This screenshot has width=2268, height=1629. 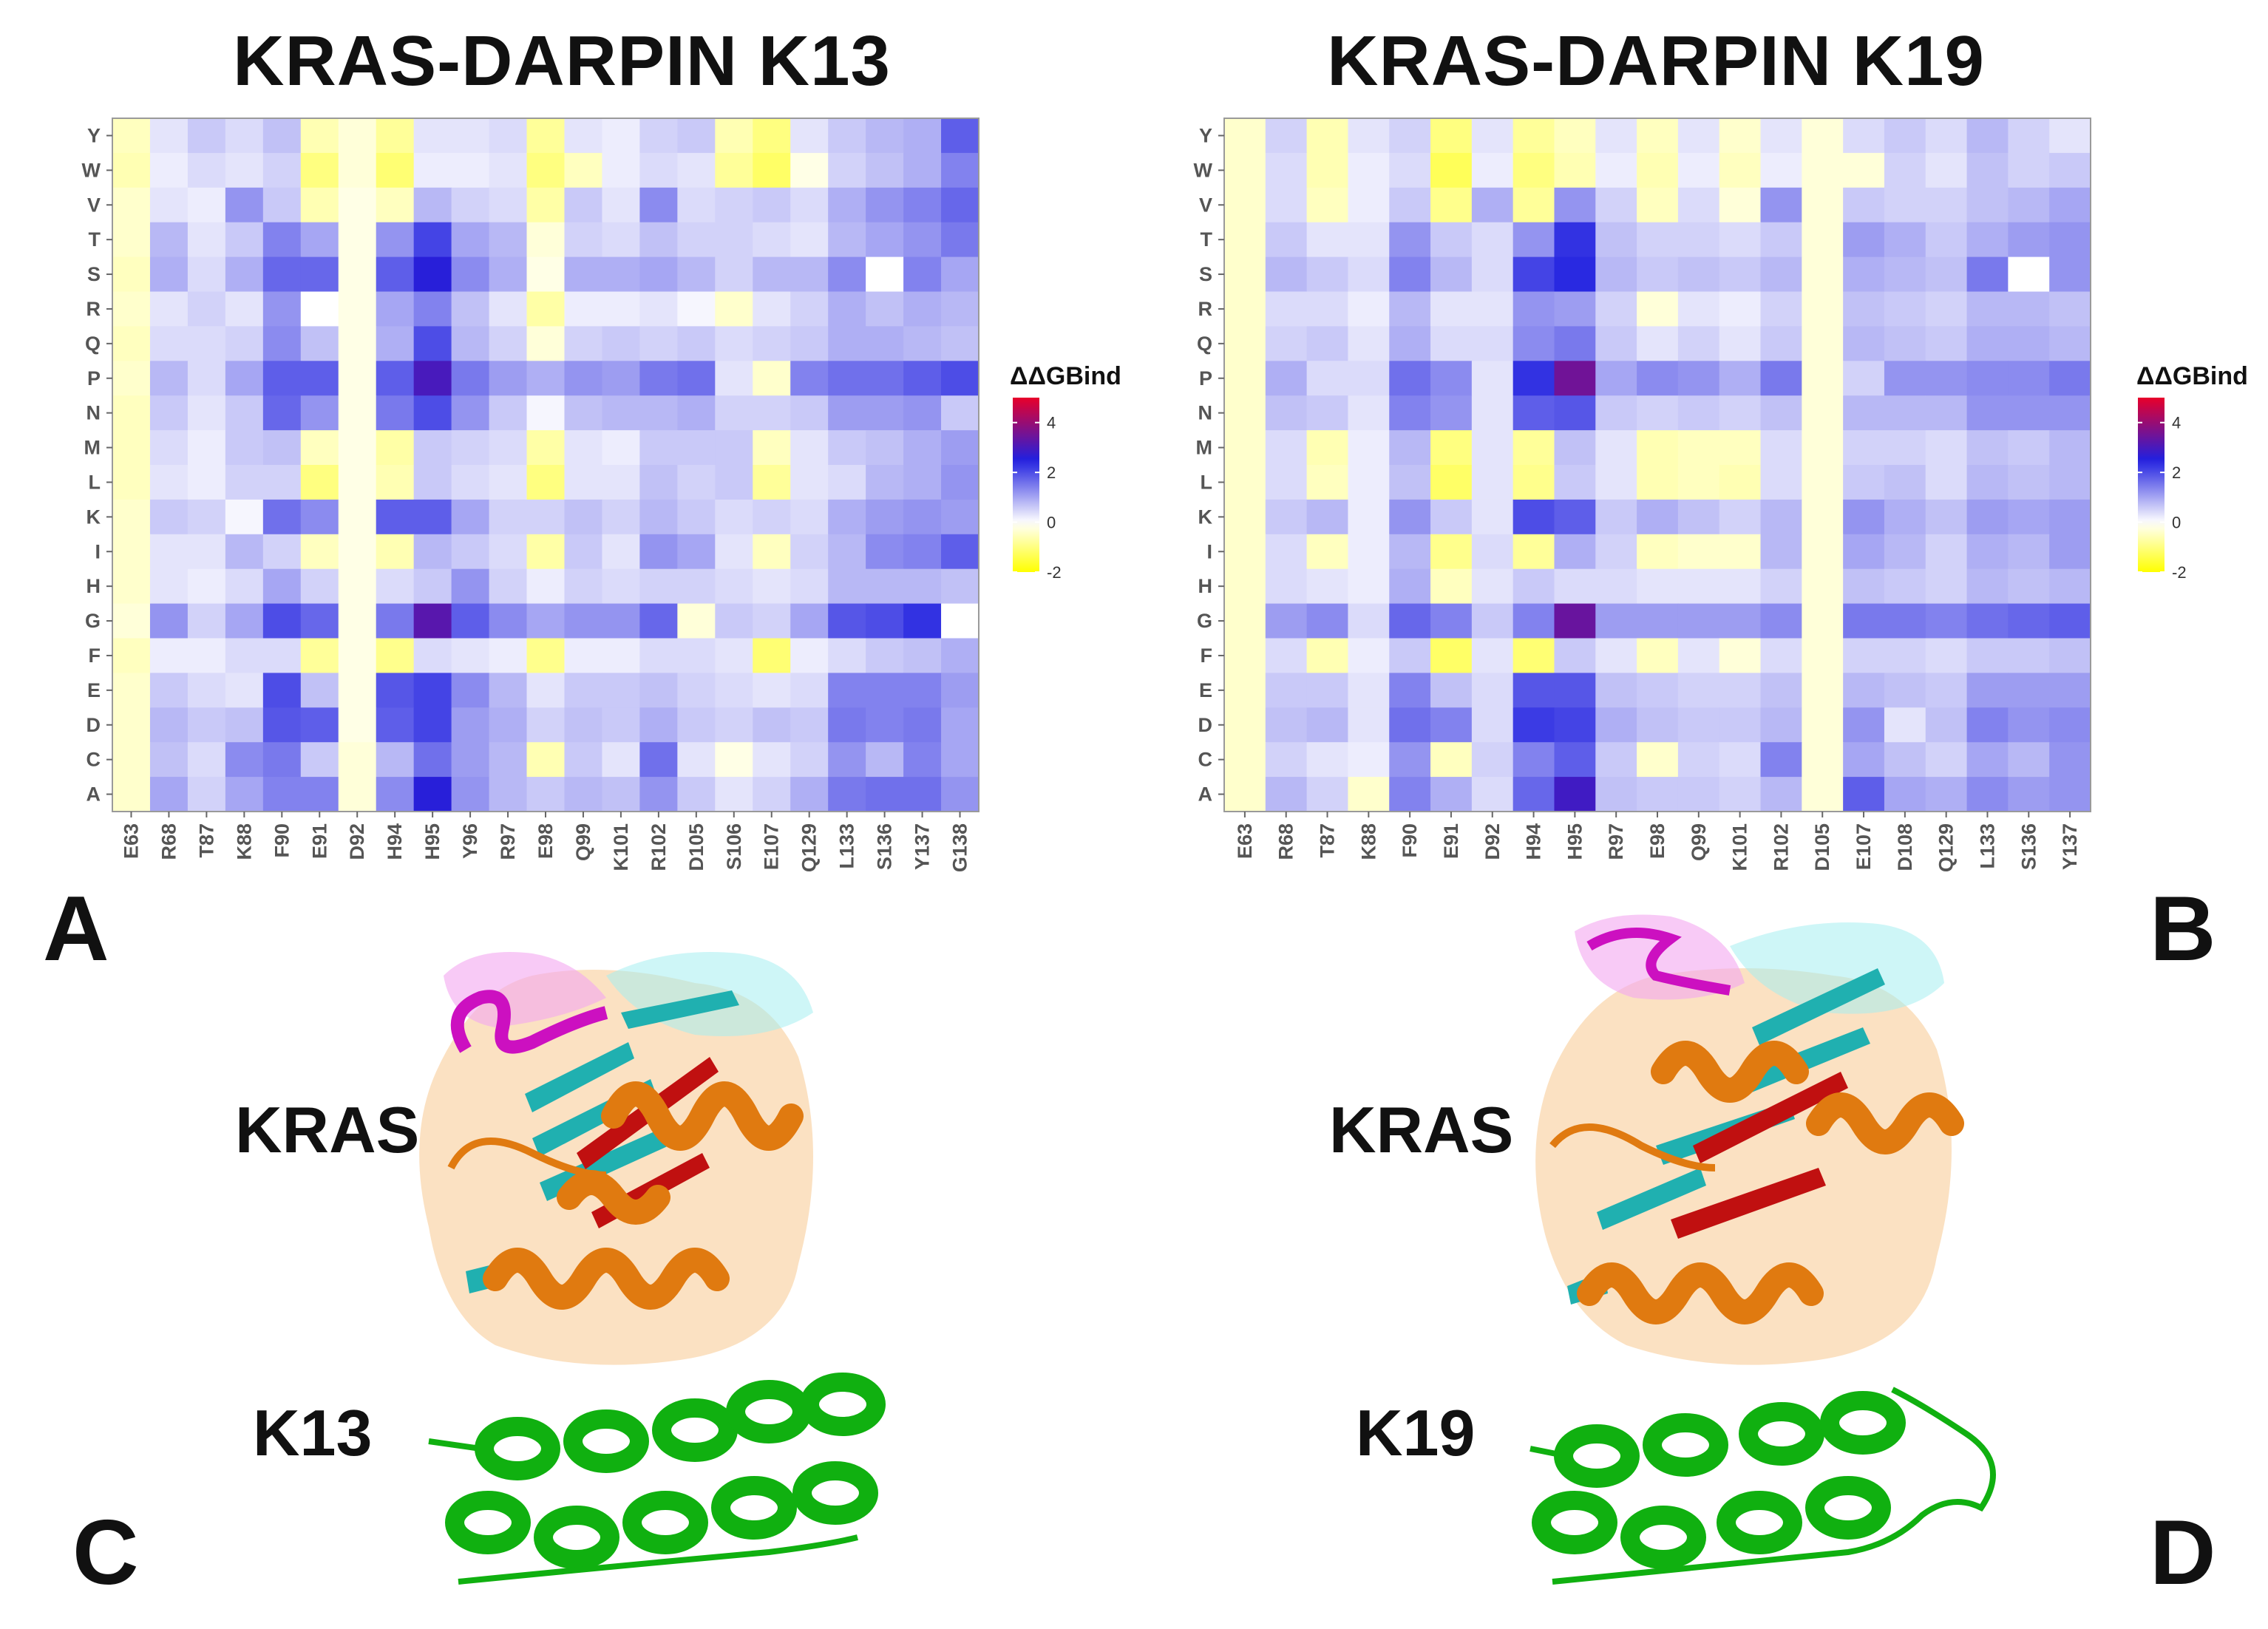 What do you see at coordinates (244, 842) in the screenshot?
I see `x-tick-label: K88` at bounding box center [244, 842].